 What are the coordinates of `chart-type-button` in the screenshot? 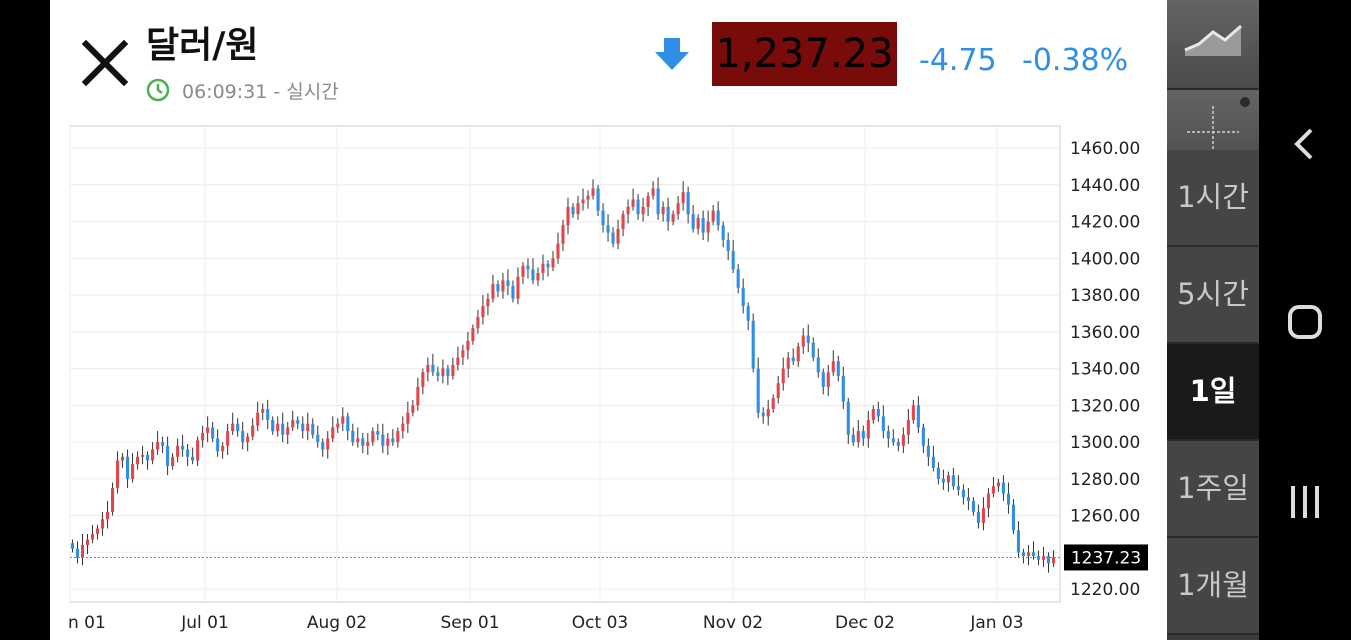 It's located at (1213, 45).